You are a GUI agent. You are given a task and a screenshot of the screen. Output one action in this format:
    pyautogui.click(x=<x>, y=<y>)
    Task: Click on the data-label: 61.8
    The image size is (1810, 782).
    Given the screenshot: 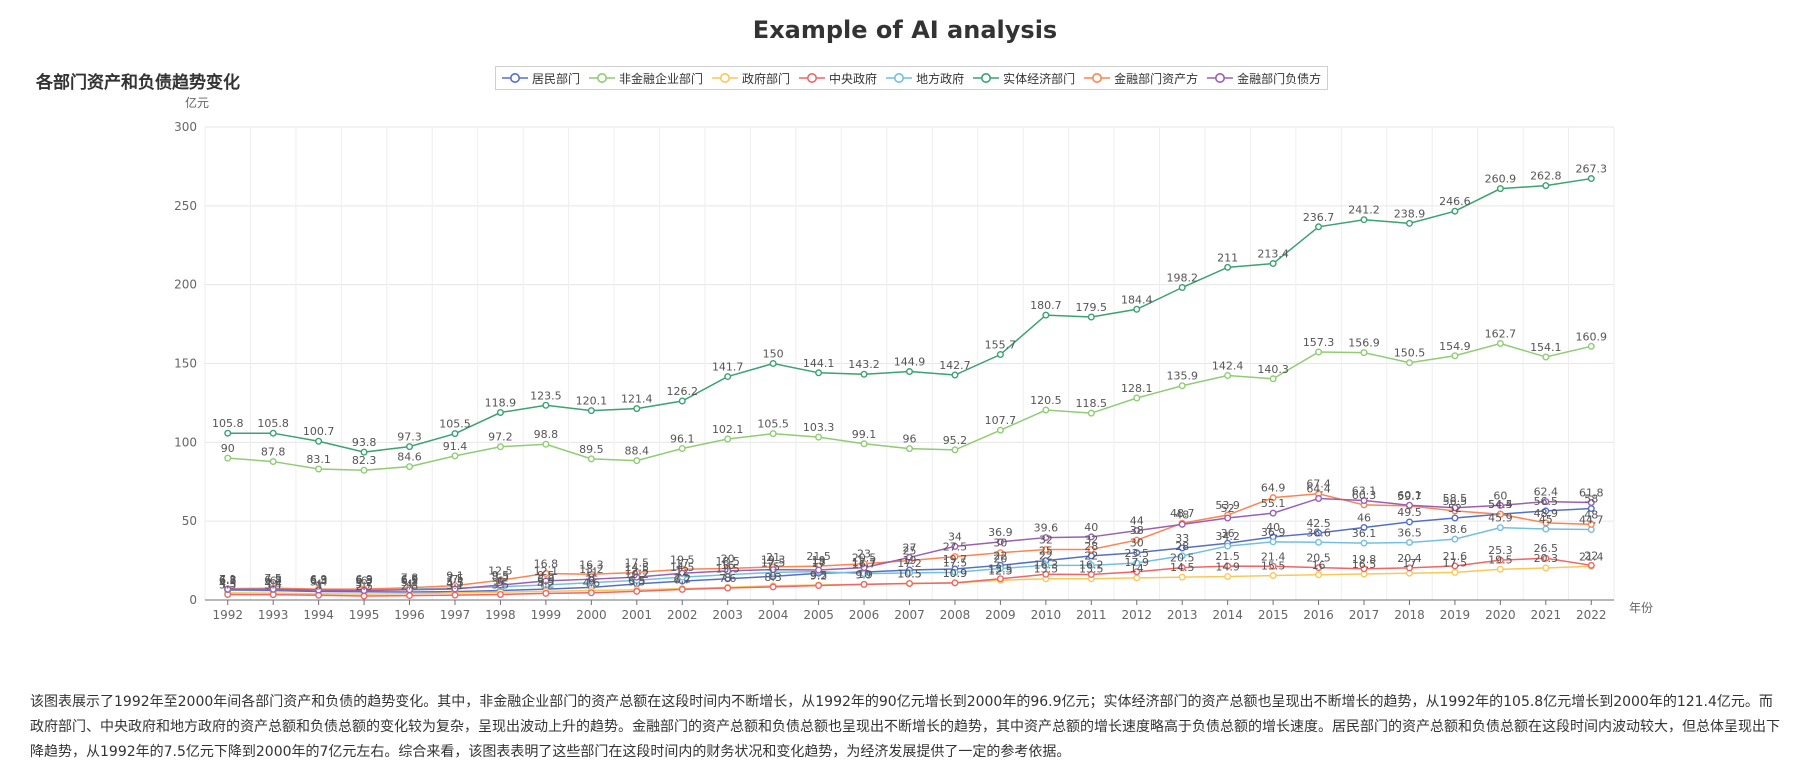 What is the action you would take?
    pyautogui.click(x=1591, y=493)
    